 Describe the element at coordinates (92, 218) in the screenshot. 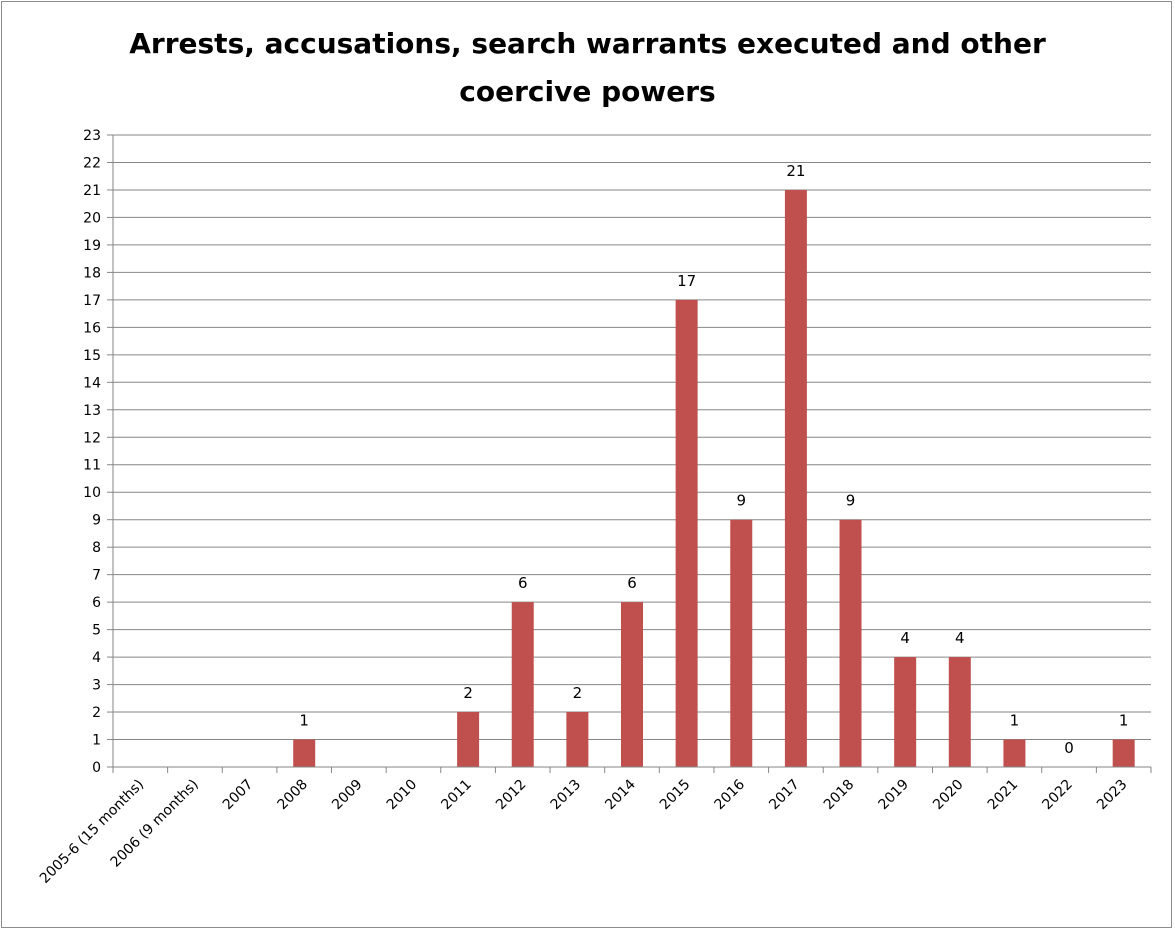

I see `y-tick-label: 20` at that location.